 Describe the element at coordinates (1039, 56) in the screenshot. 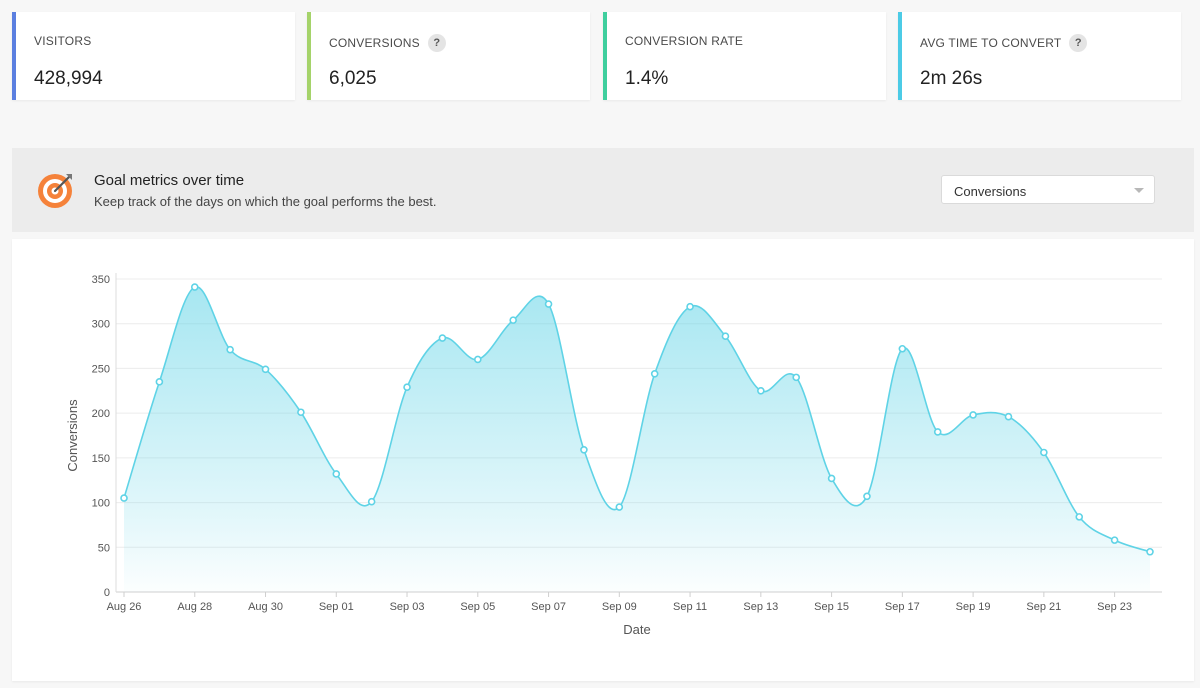

I see `kpi-card-avg-time-to-convert: AVG TIME TO CONVERT? 2m 26s` at that location.